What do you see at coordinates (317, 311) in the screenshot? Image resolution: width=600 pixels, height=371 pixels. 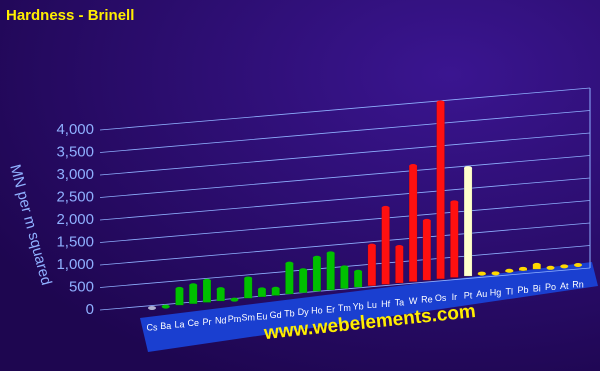 I see `x-tick-label: Ho` at bounding box center [317, 311].